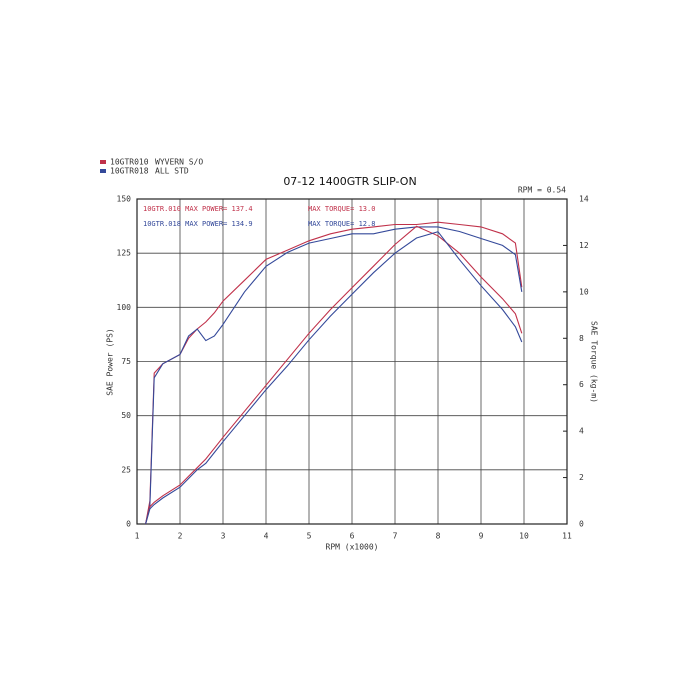 This screenshot has height=700, width=700. I want to click on legend-code: 10GTR018, so click(129, 171).